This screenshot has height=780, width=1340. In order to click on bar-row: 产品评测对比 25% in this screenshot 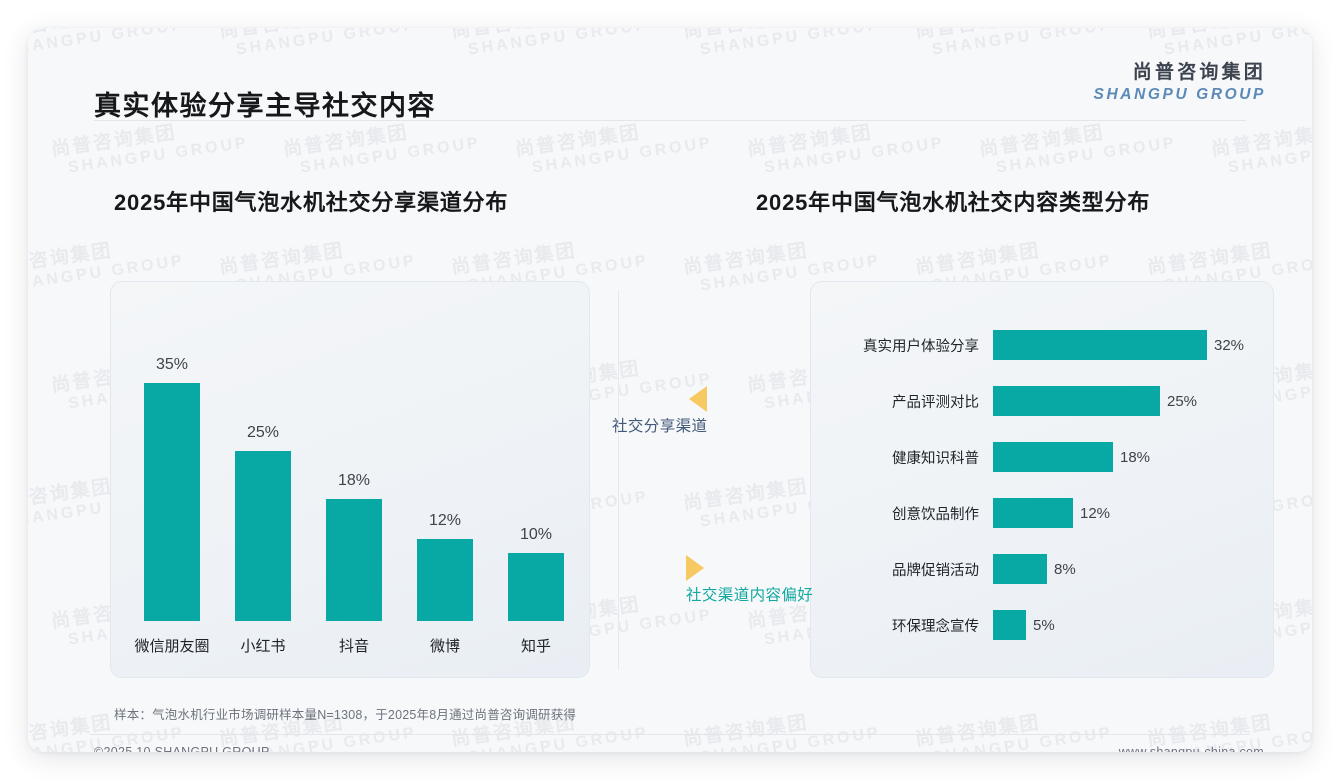, I will do `click(1042, 401)`.